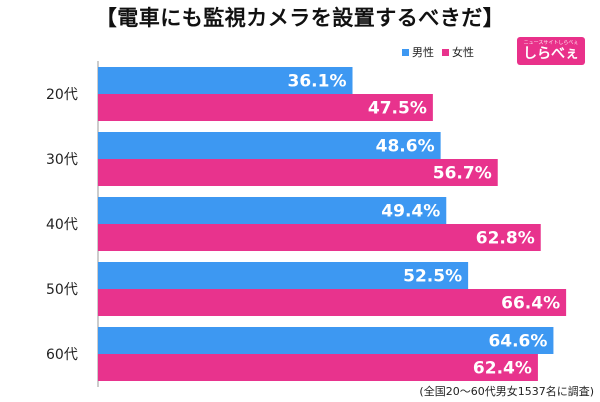 The image size is (600, 402). Describe the element at coordinates (62, 225) in the screenshot. I see `category-label: 40代` at that location.